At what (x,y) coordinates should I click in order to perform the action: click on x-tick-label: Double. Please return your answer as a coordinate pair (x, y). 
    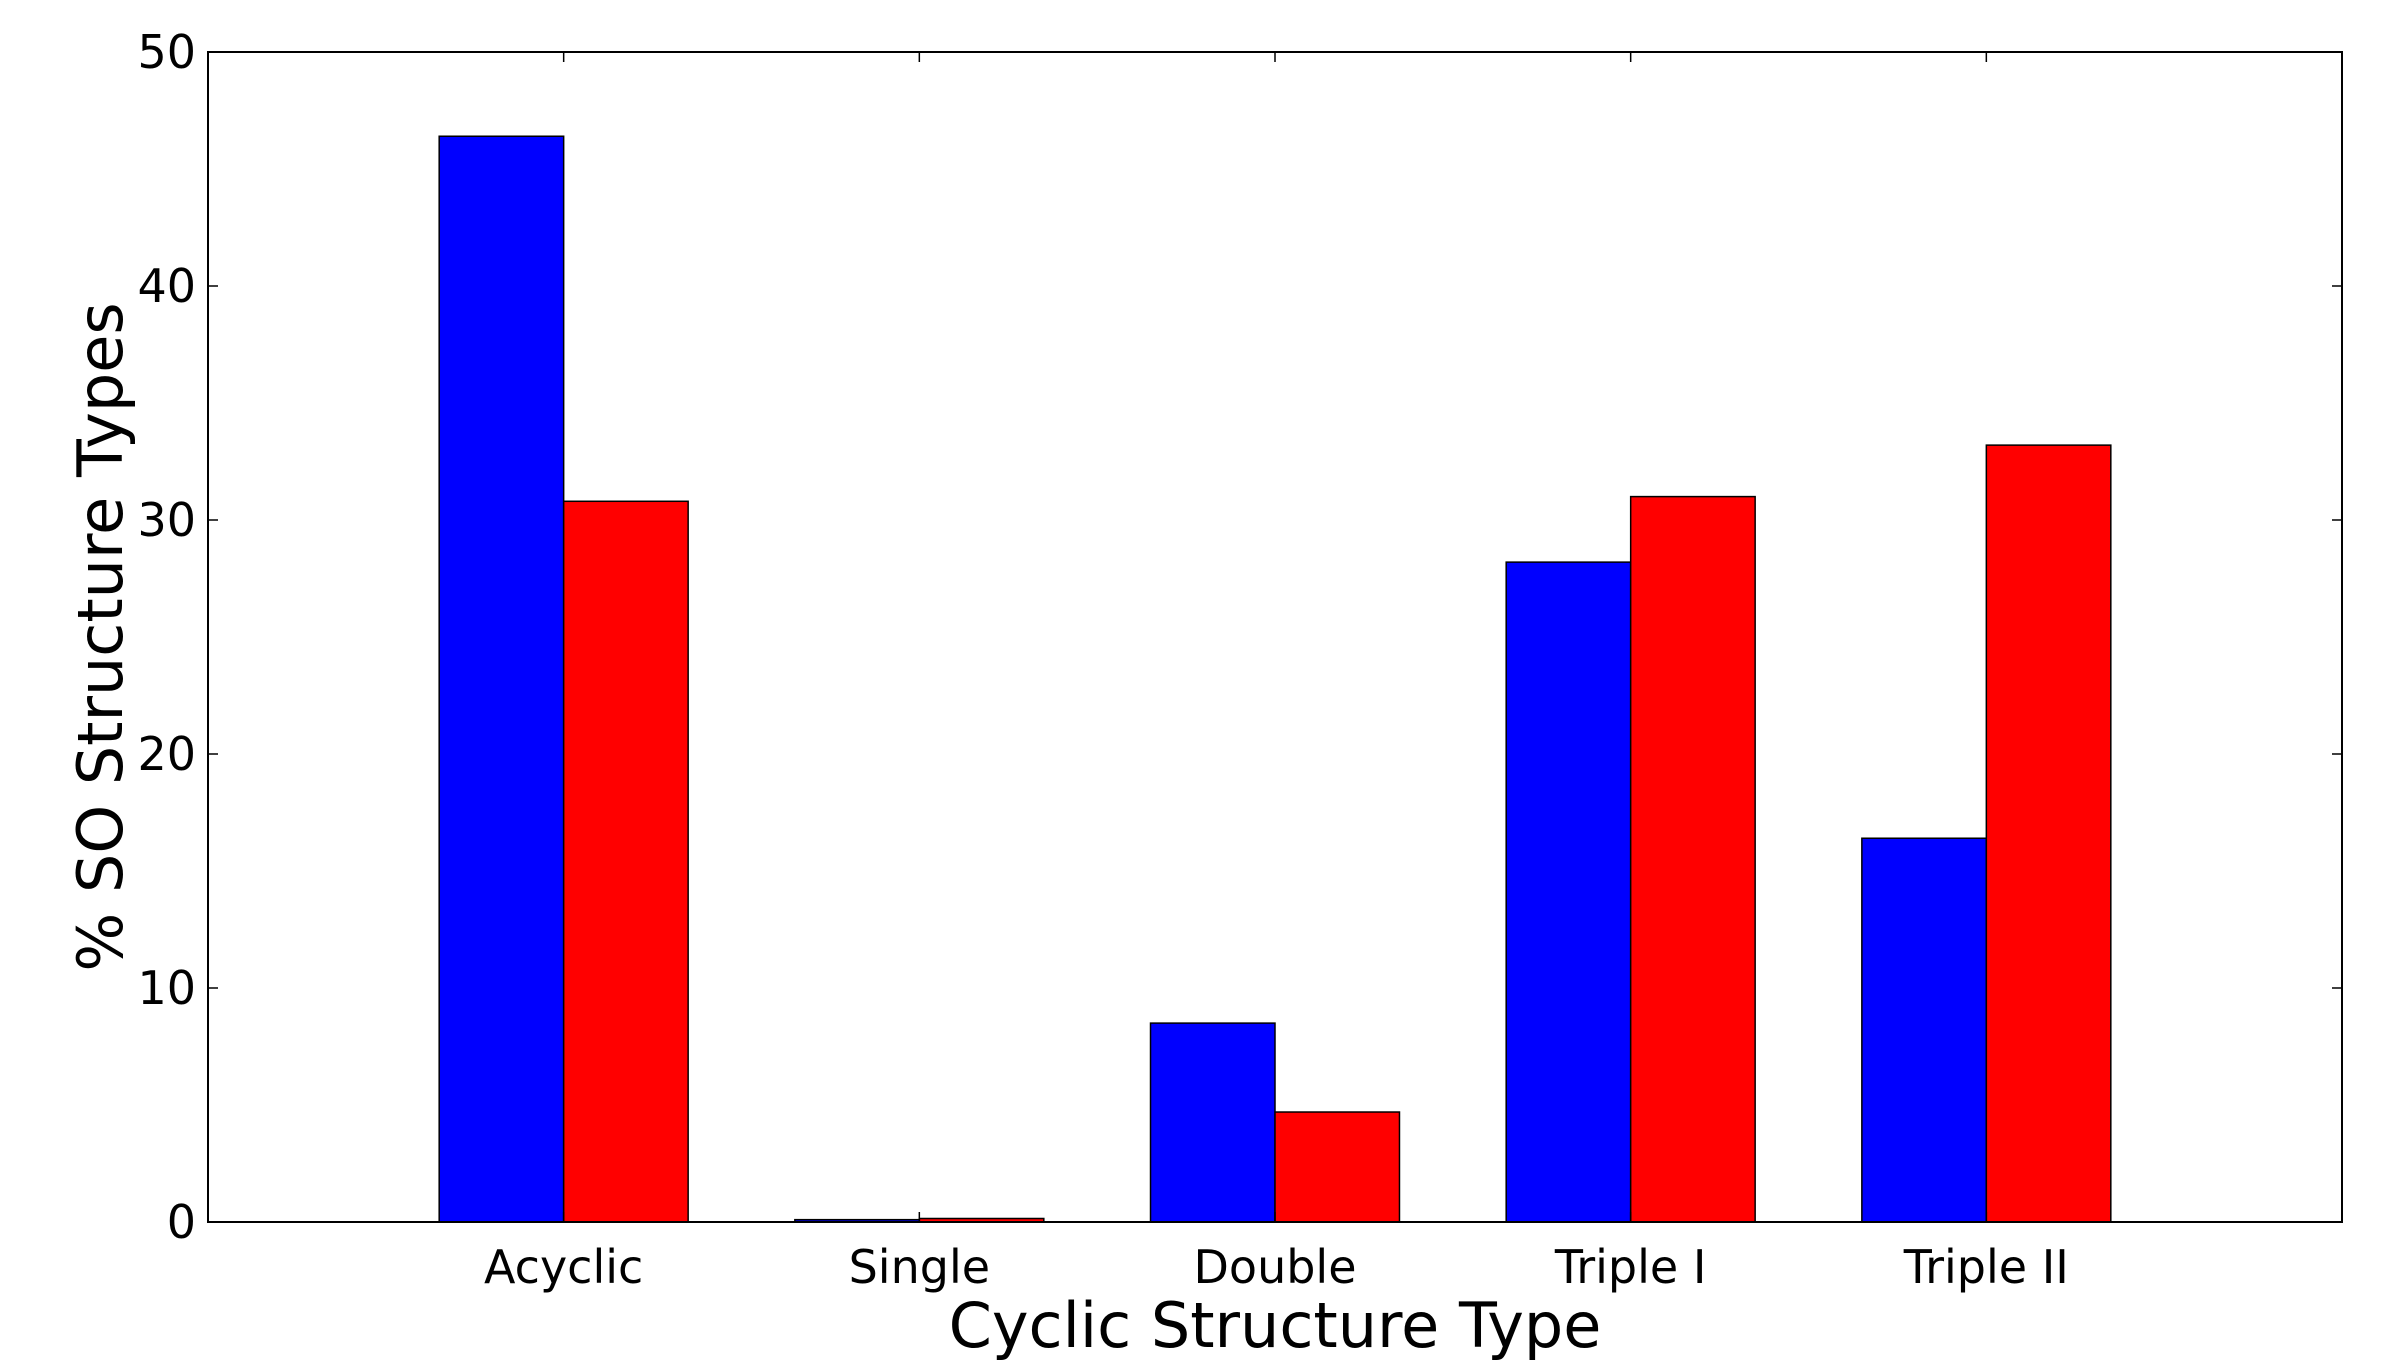
    Looking at the image, I should click on (1275, 1267).